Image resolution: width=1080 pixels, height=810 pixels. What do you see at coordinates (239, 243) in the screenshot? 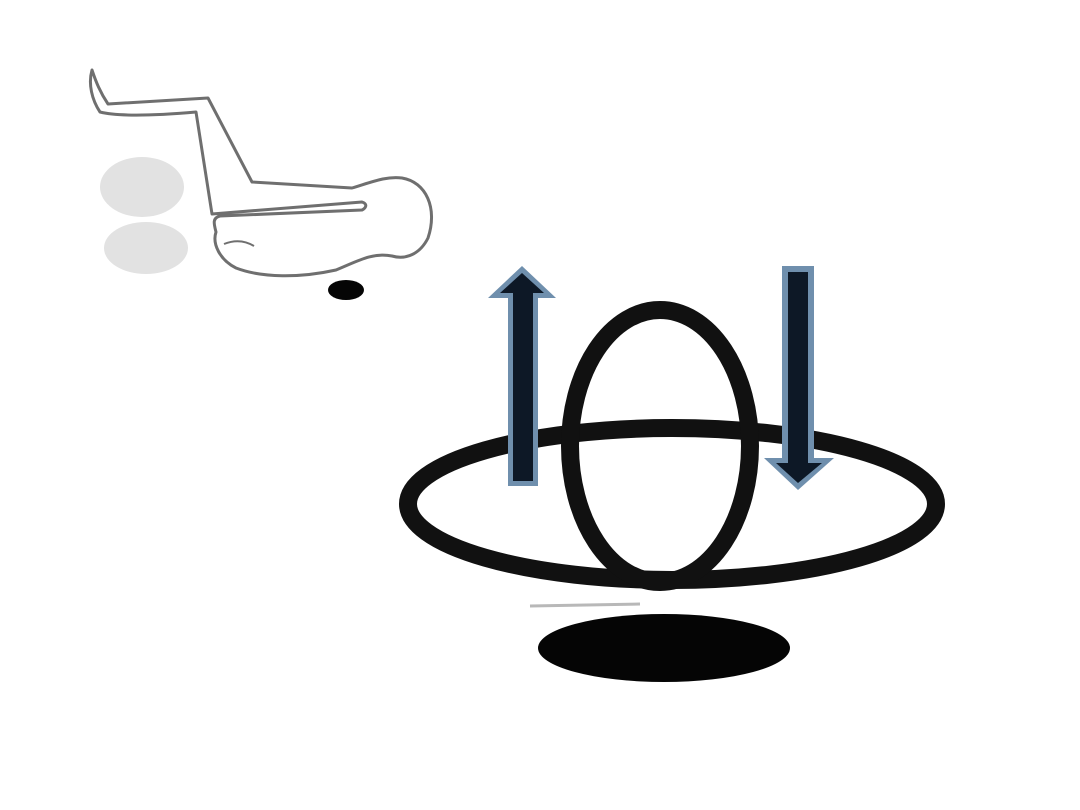
I see `person-seat-line` at bounding box center [239, 243].